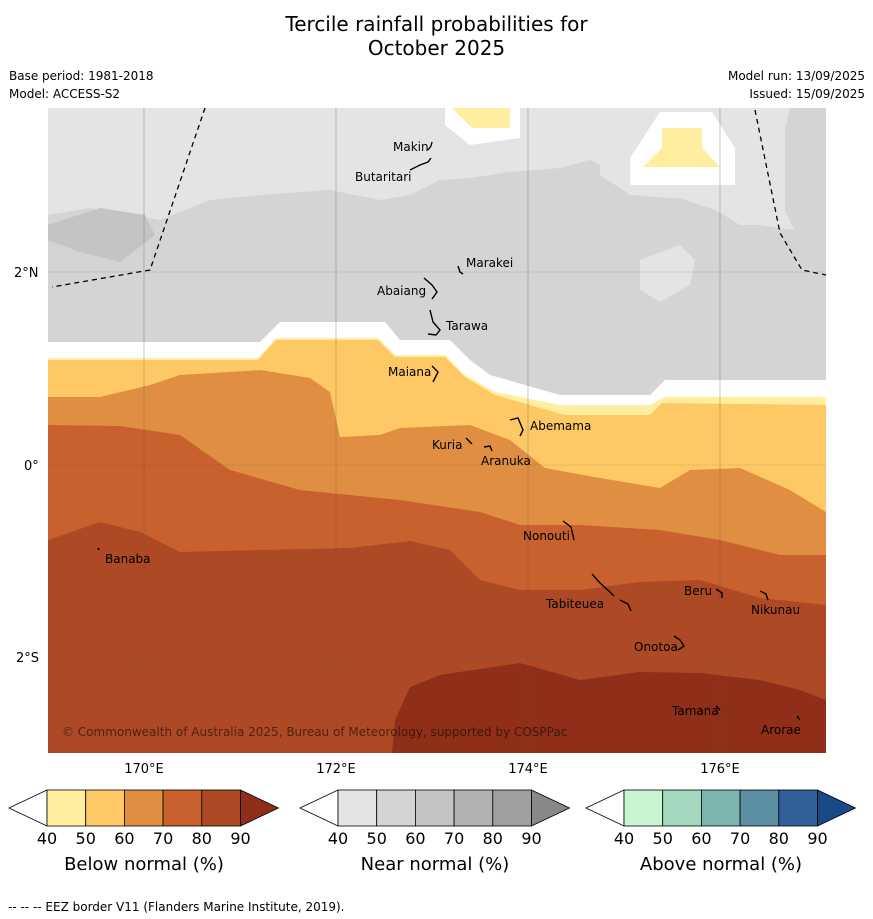 This screenshot has width=873, height=919. What do you see at coordinates (28, 808) in the screenshot?
I see `colorbar-below-under` at bounding box center [28, 808].